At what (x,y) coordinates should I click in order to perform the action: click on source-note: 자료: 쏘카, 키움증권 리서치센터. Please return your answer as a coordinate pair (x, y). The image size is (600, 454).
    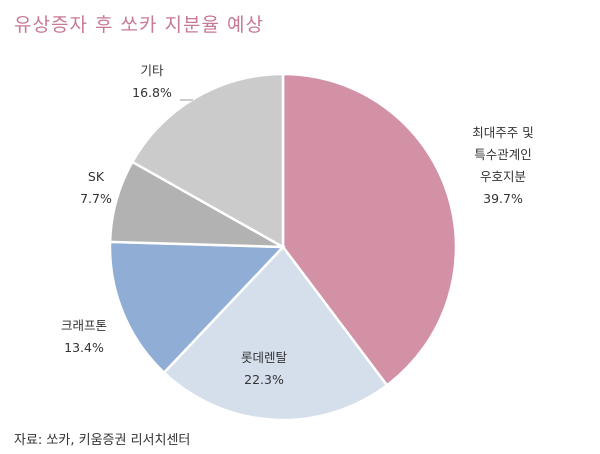
    Looking at the image, I should click on (102, 440).